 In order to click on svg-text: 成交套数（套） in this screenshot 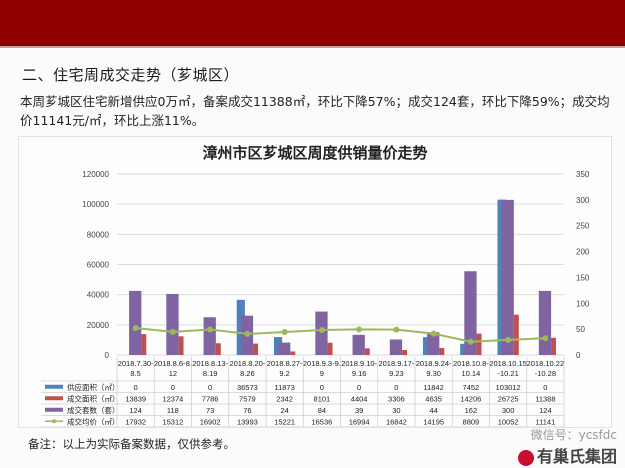, I will do `click(93, 410)`.